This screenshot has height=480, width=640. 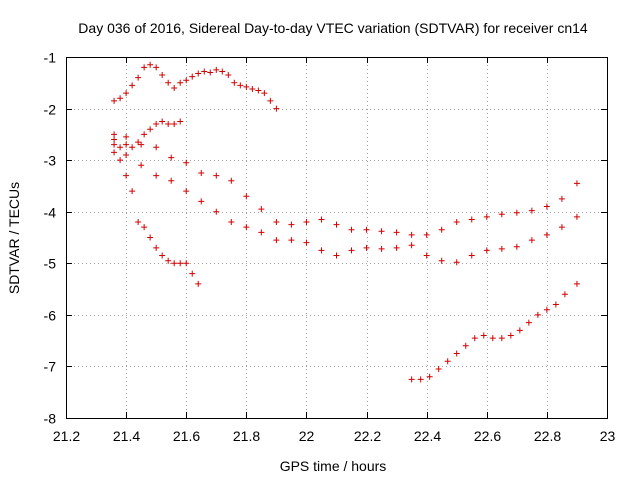 What do you see at coordinates (333, 466) in the screenshot?
I see `x-axis-label: GPS time / hours` at bounding box center [333, 466].